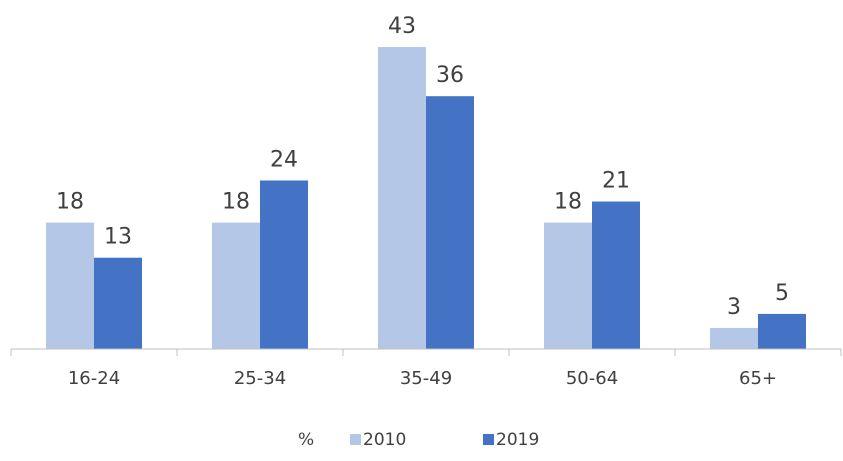  I want to click on data-label: 36, so click(450, 75).